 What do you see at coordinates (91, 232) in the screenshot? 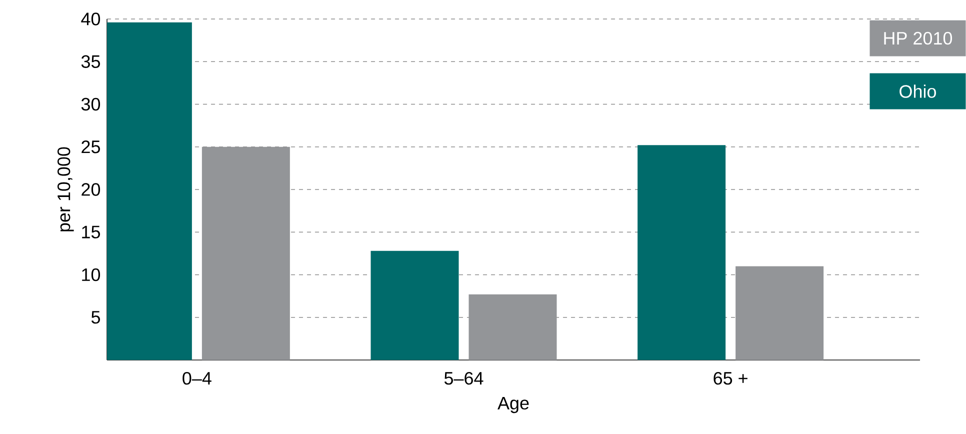
I see `y-tick-label: 15` at bounding box center [91, 232].